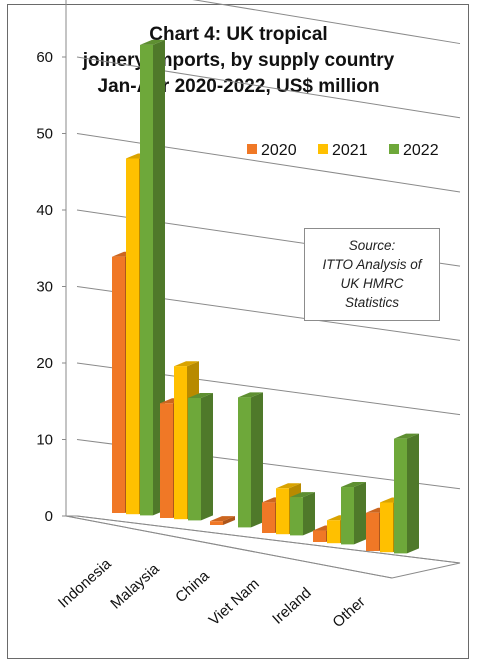  Describe the element at coordinates (44, 57) in the screenshot. I see `y-tick-label: 60` at that location.